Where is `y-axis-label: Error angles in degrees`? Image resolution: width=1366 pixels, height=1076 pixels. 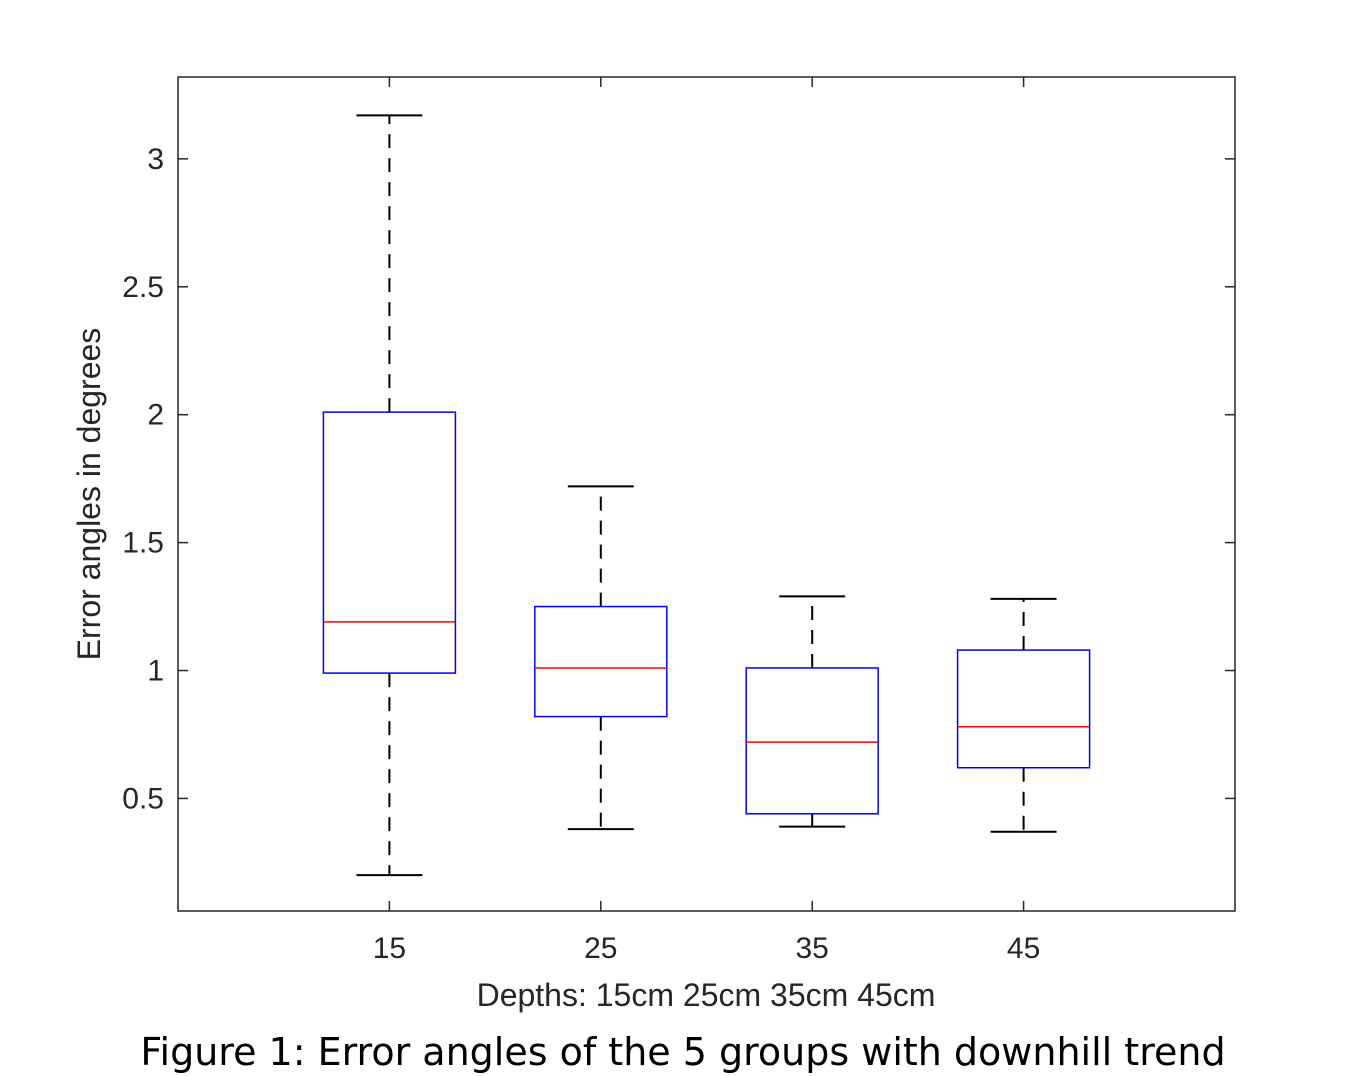
y-axis-label: Error angles in degrees is located at coordinates (89, 494).